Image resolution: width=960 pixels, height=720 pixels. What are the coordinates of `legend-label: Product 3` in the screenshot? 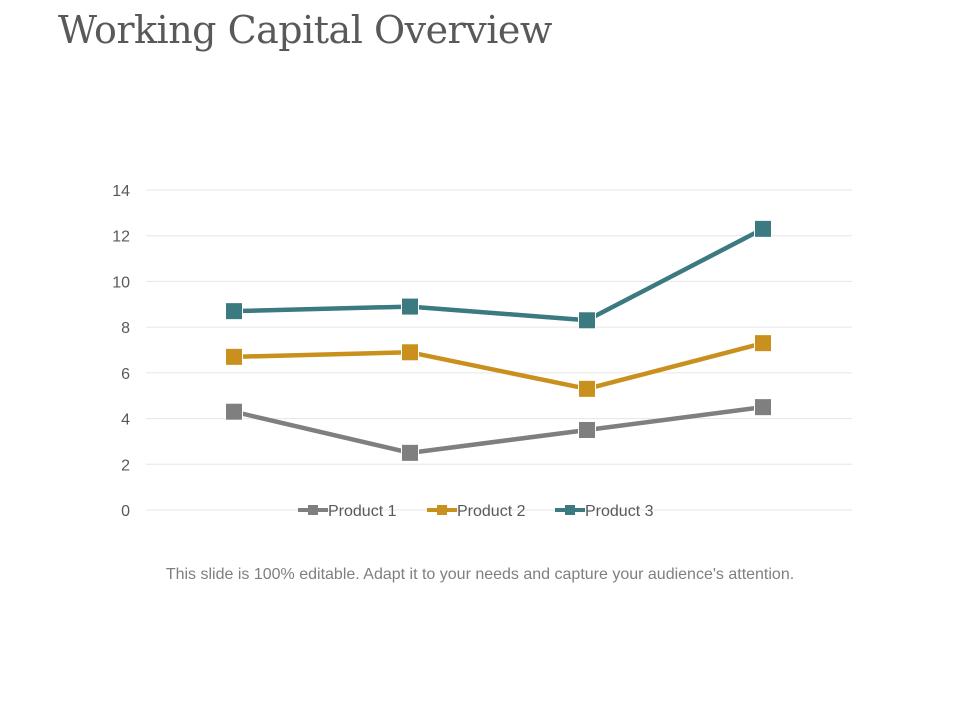 It's located at (619, 511).